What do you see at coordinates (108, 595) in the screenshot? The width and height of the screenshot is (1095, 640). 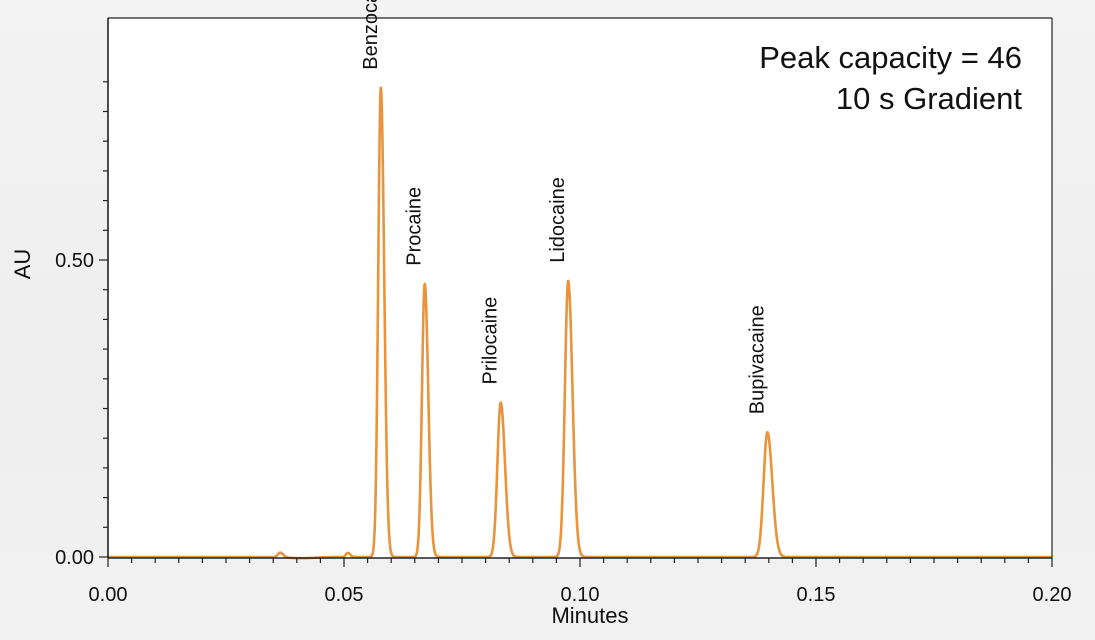 I see `x-tick-label: 0.00` at bounding box center [108, 595].